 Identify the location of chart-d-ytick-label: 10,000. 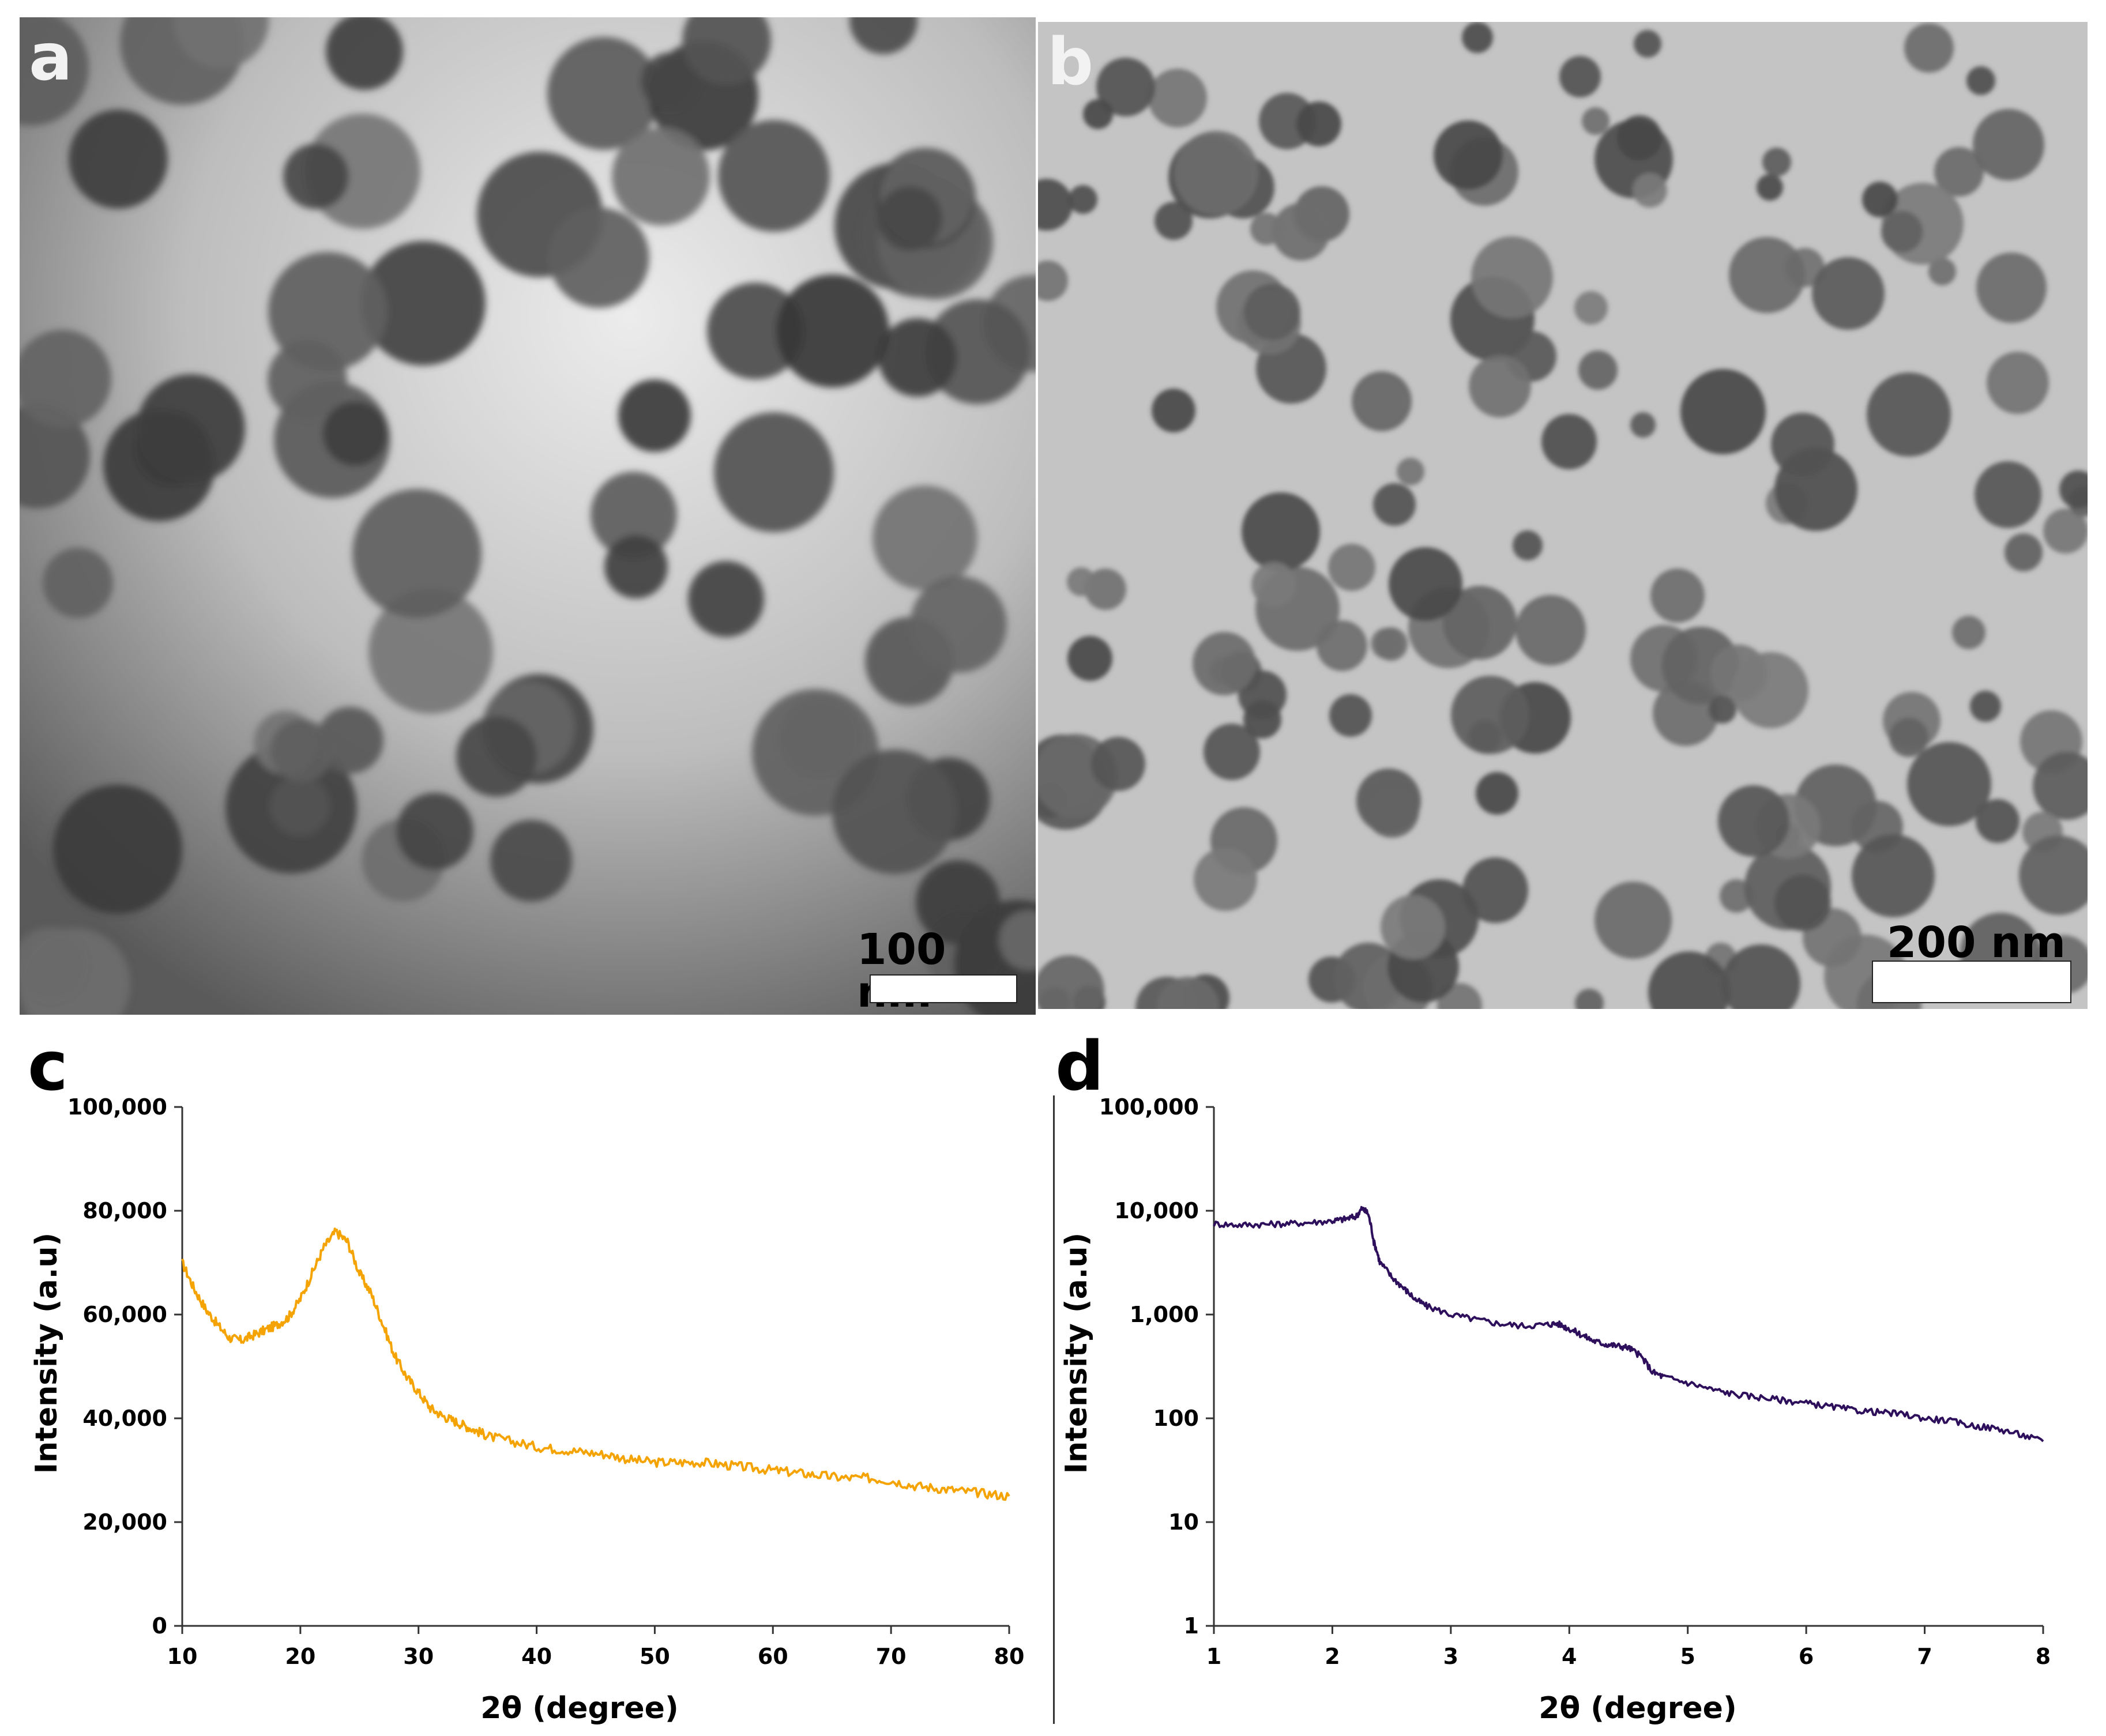
(1157, 1210).